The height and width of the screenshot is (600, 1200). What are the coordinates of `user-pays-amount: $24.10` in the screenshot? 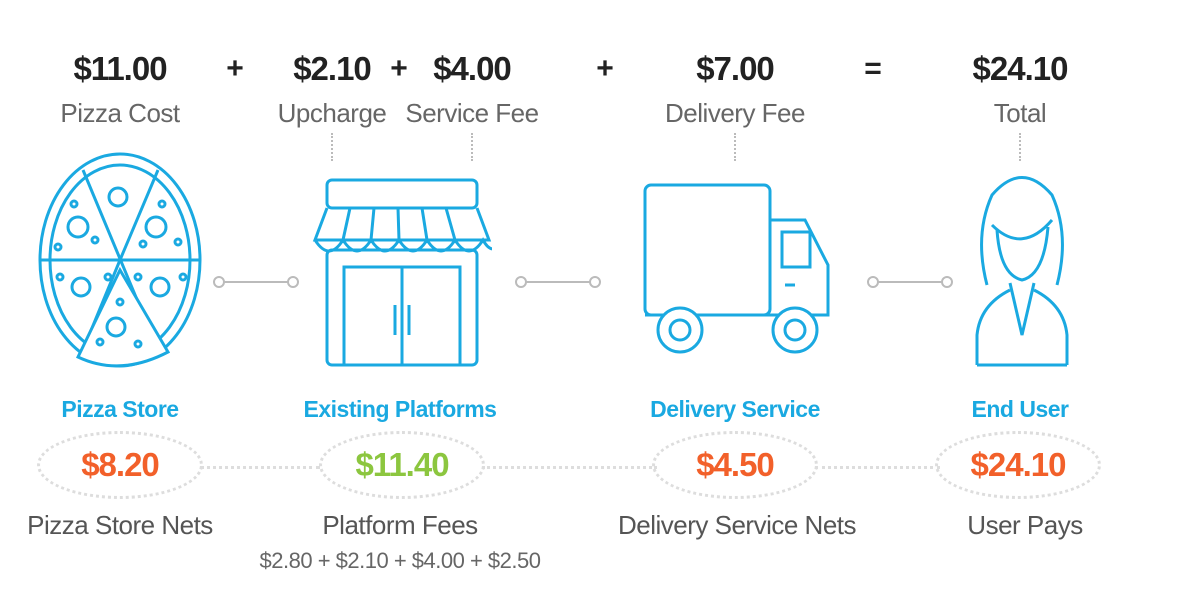 It's located at (1018, 464).